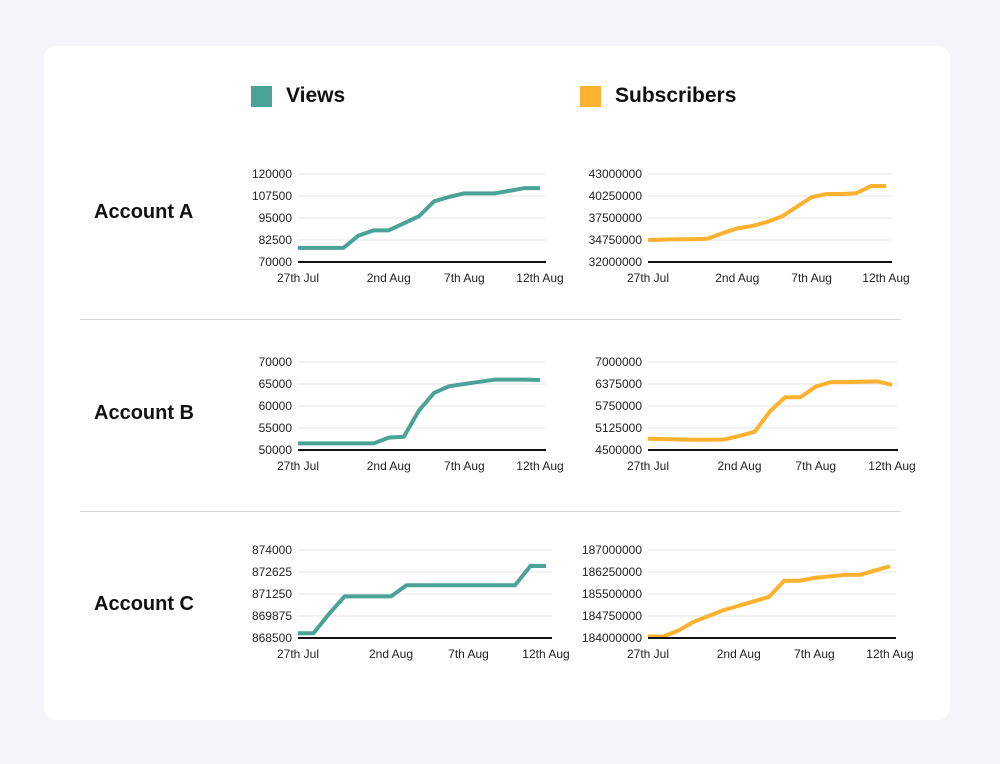 This screenshot has height=764, width=1000. I want to click on y-tick-label: 32000000, so click(616, 262).